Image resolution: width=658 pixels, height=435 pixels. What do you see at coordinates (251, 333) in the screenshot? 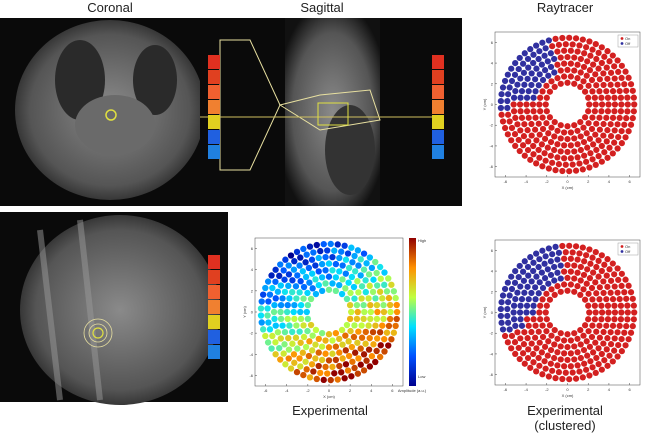
I see `y-tick-label: -2` at bounding box center [251, 333].